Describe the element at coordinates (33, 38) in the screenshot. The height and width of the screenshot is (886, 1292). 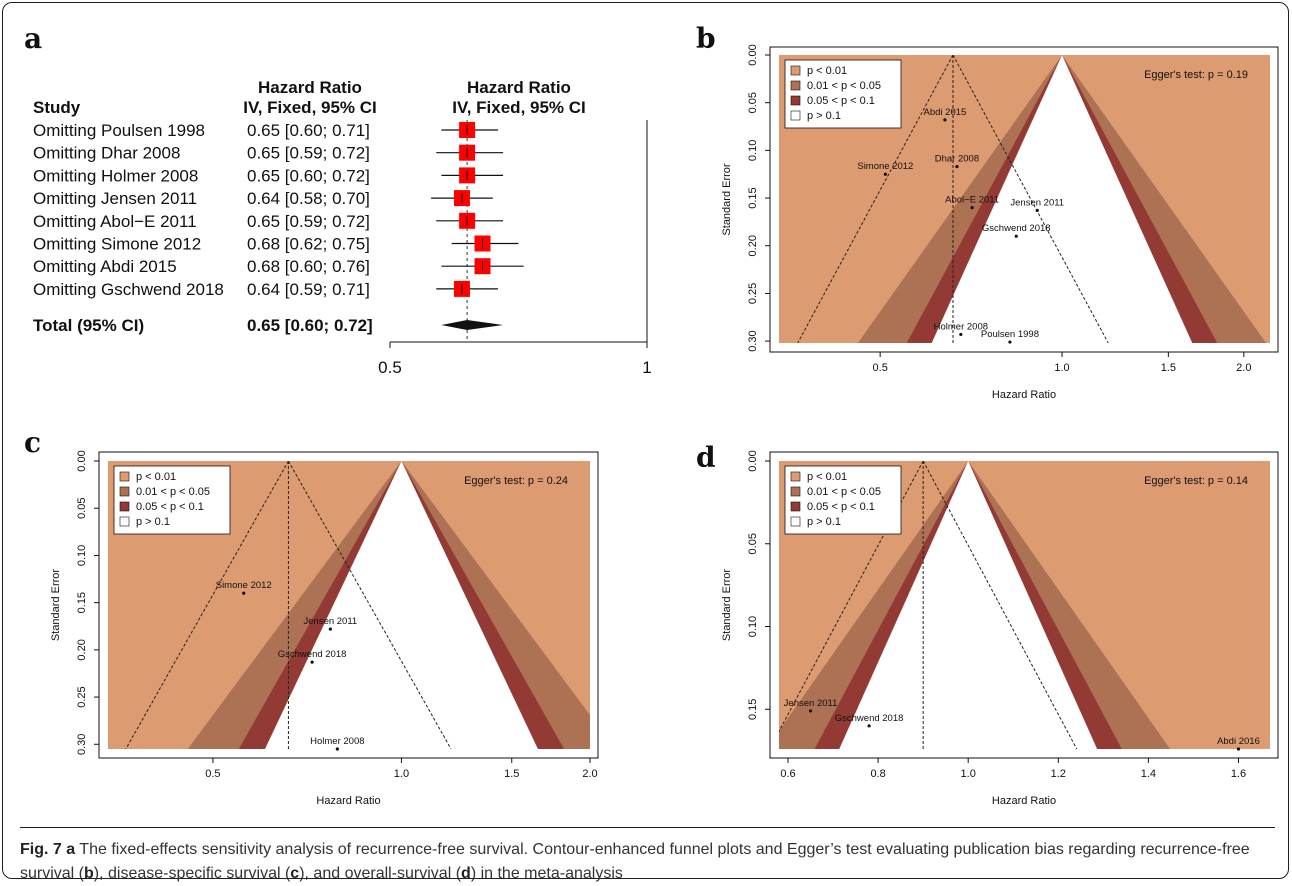
I see `panel-letter-a: a` at that location.